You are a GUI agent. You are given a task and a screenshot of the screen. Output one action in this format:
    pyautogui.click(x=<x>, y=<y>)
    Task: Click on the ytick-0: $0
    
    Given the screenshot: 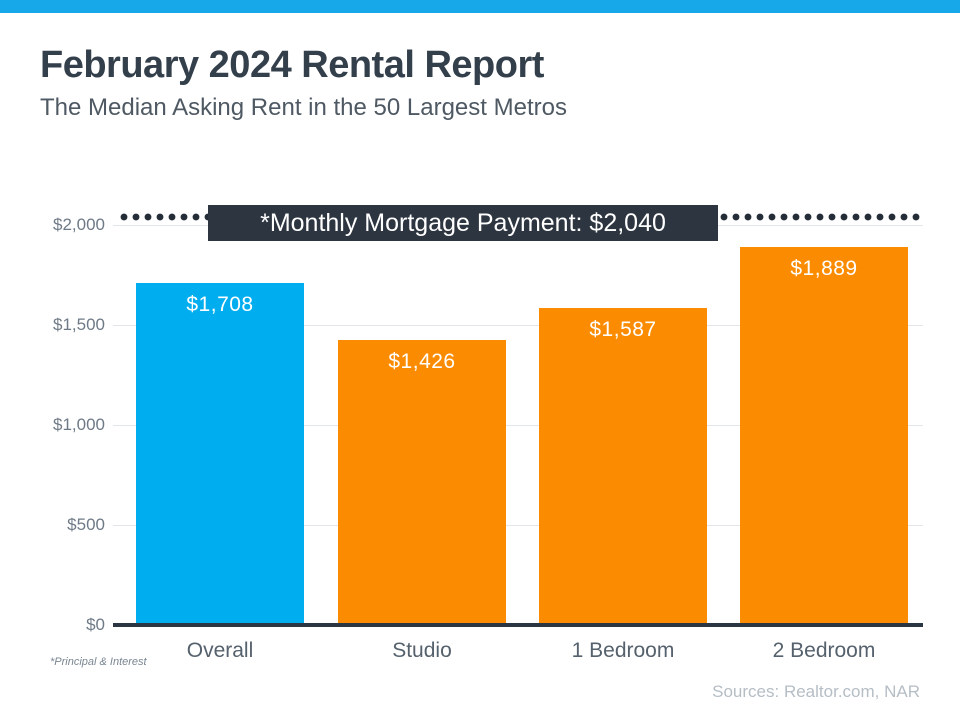 What is the action you would take?
    pyautogui.click(x=95, y=624)
    